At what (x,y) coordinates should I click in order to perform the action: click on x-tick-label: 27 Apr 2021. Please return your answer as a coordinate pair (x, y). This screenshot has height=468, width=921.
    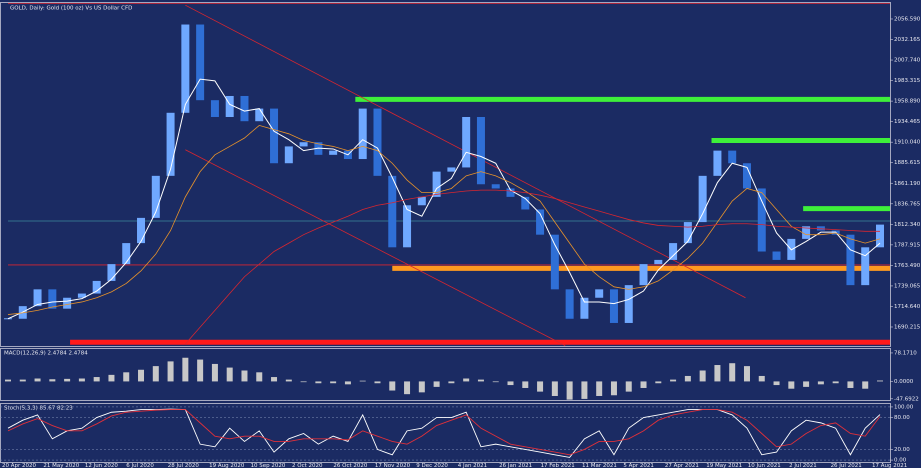
    Looking at the image, I should click on (682, 465).